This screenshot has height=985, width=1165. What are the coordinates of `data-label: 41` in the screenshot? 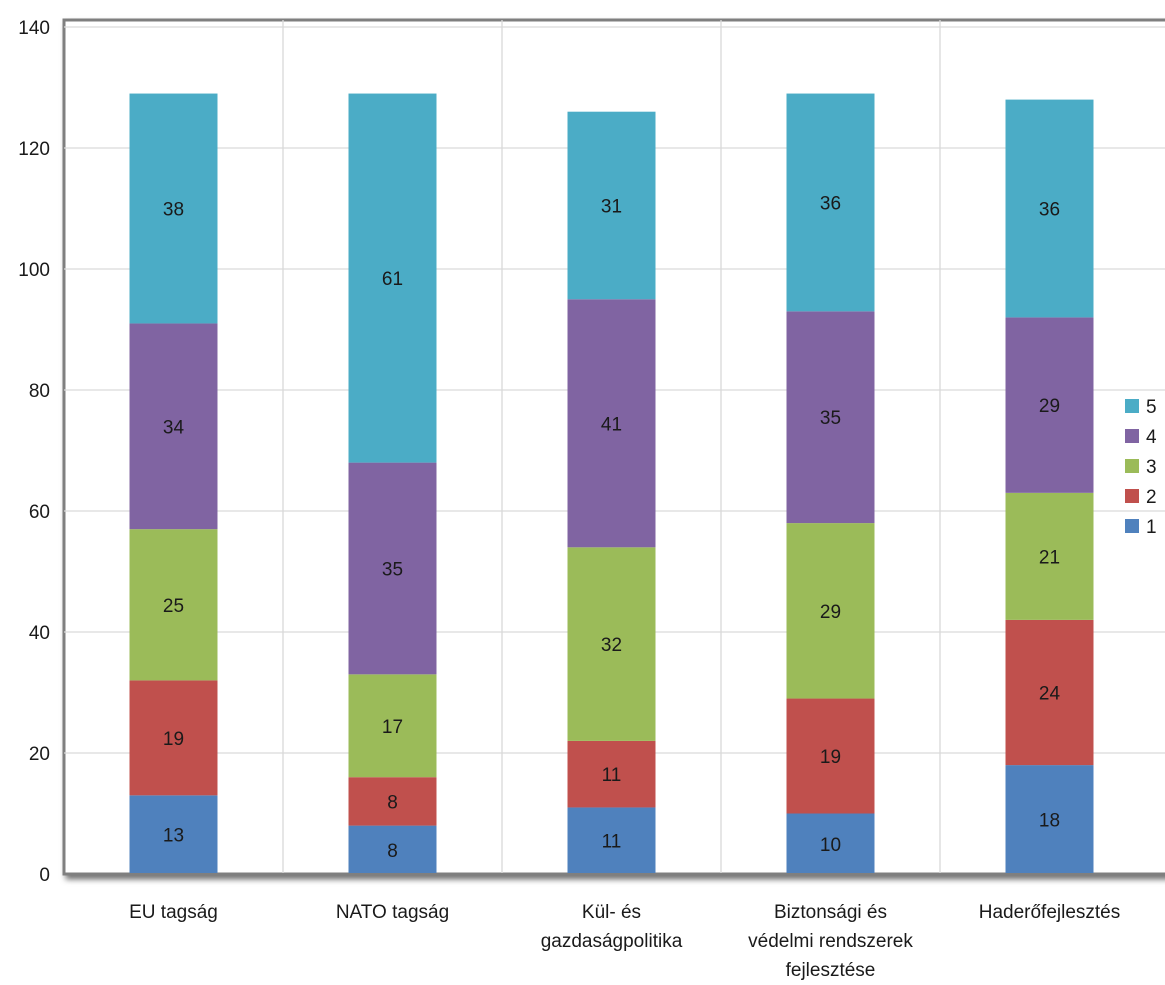 It's located at (611, 424).